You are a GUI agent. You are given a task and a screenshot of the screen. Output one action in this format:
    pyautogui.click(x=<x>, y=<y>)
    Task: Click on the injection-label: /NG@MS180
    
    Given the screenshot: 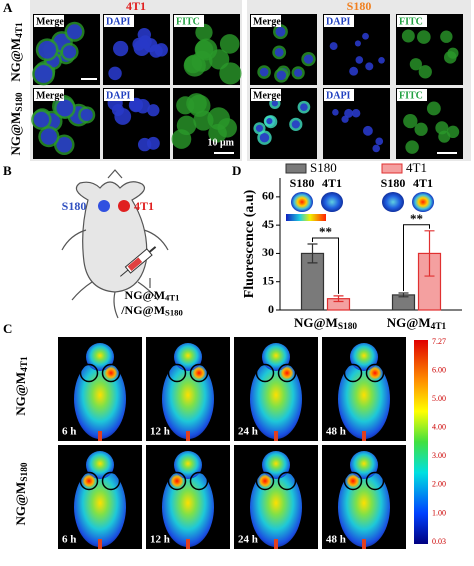 What is the action you would take?
    pyautogui.click(x=151, y=310)
    